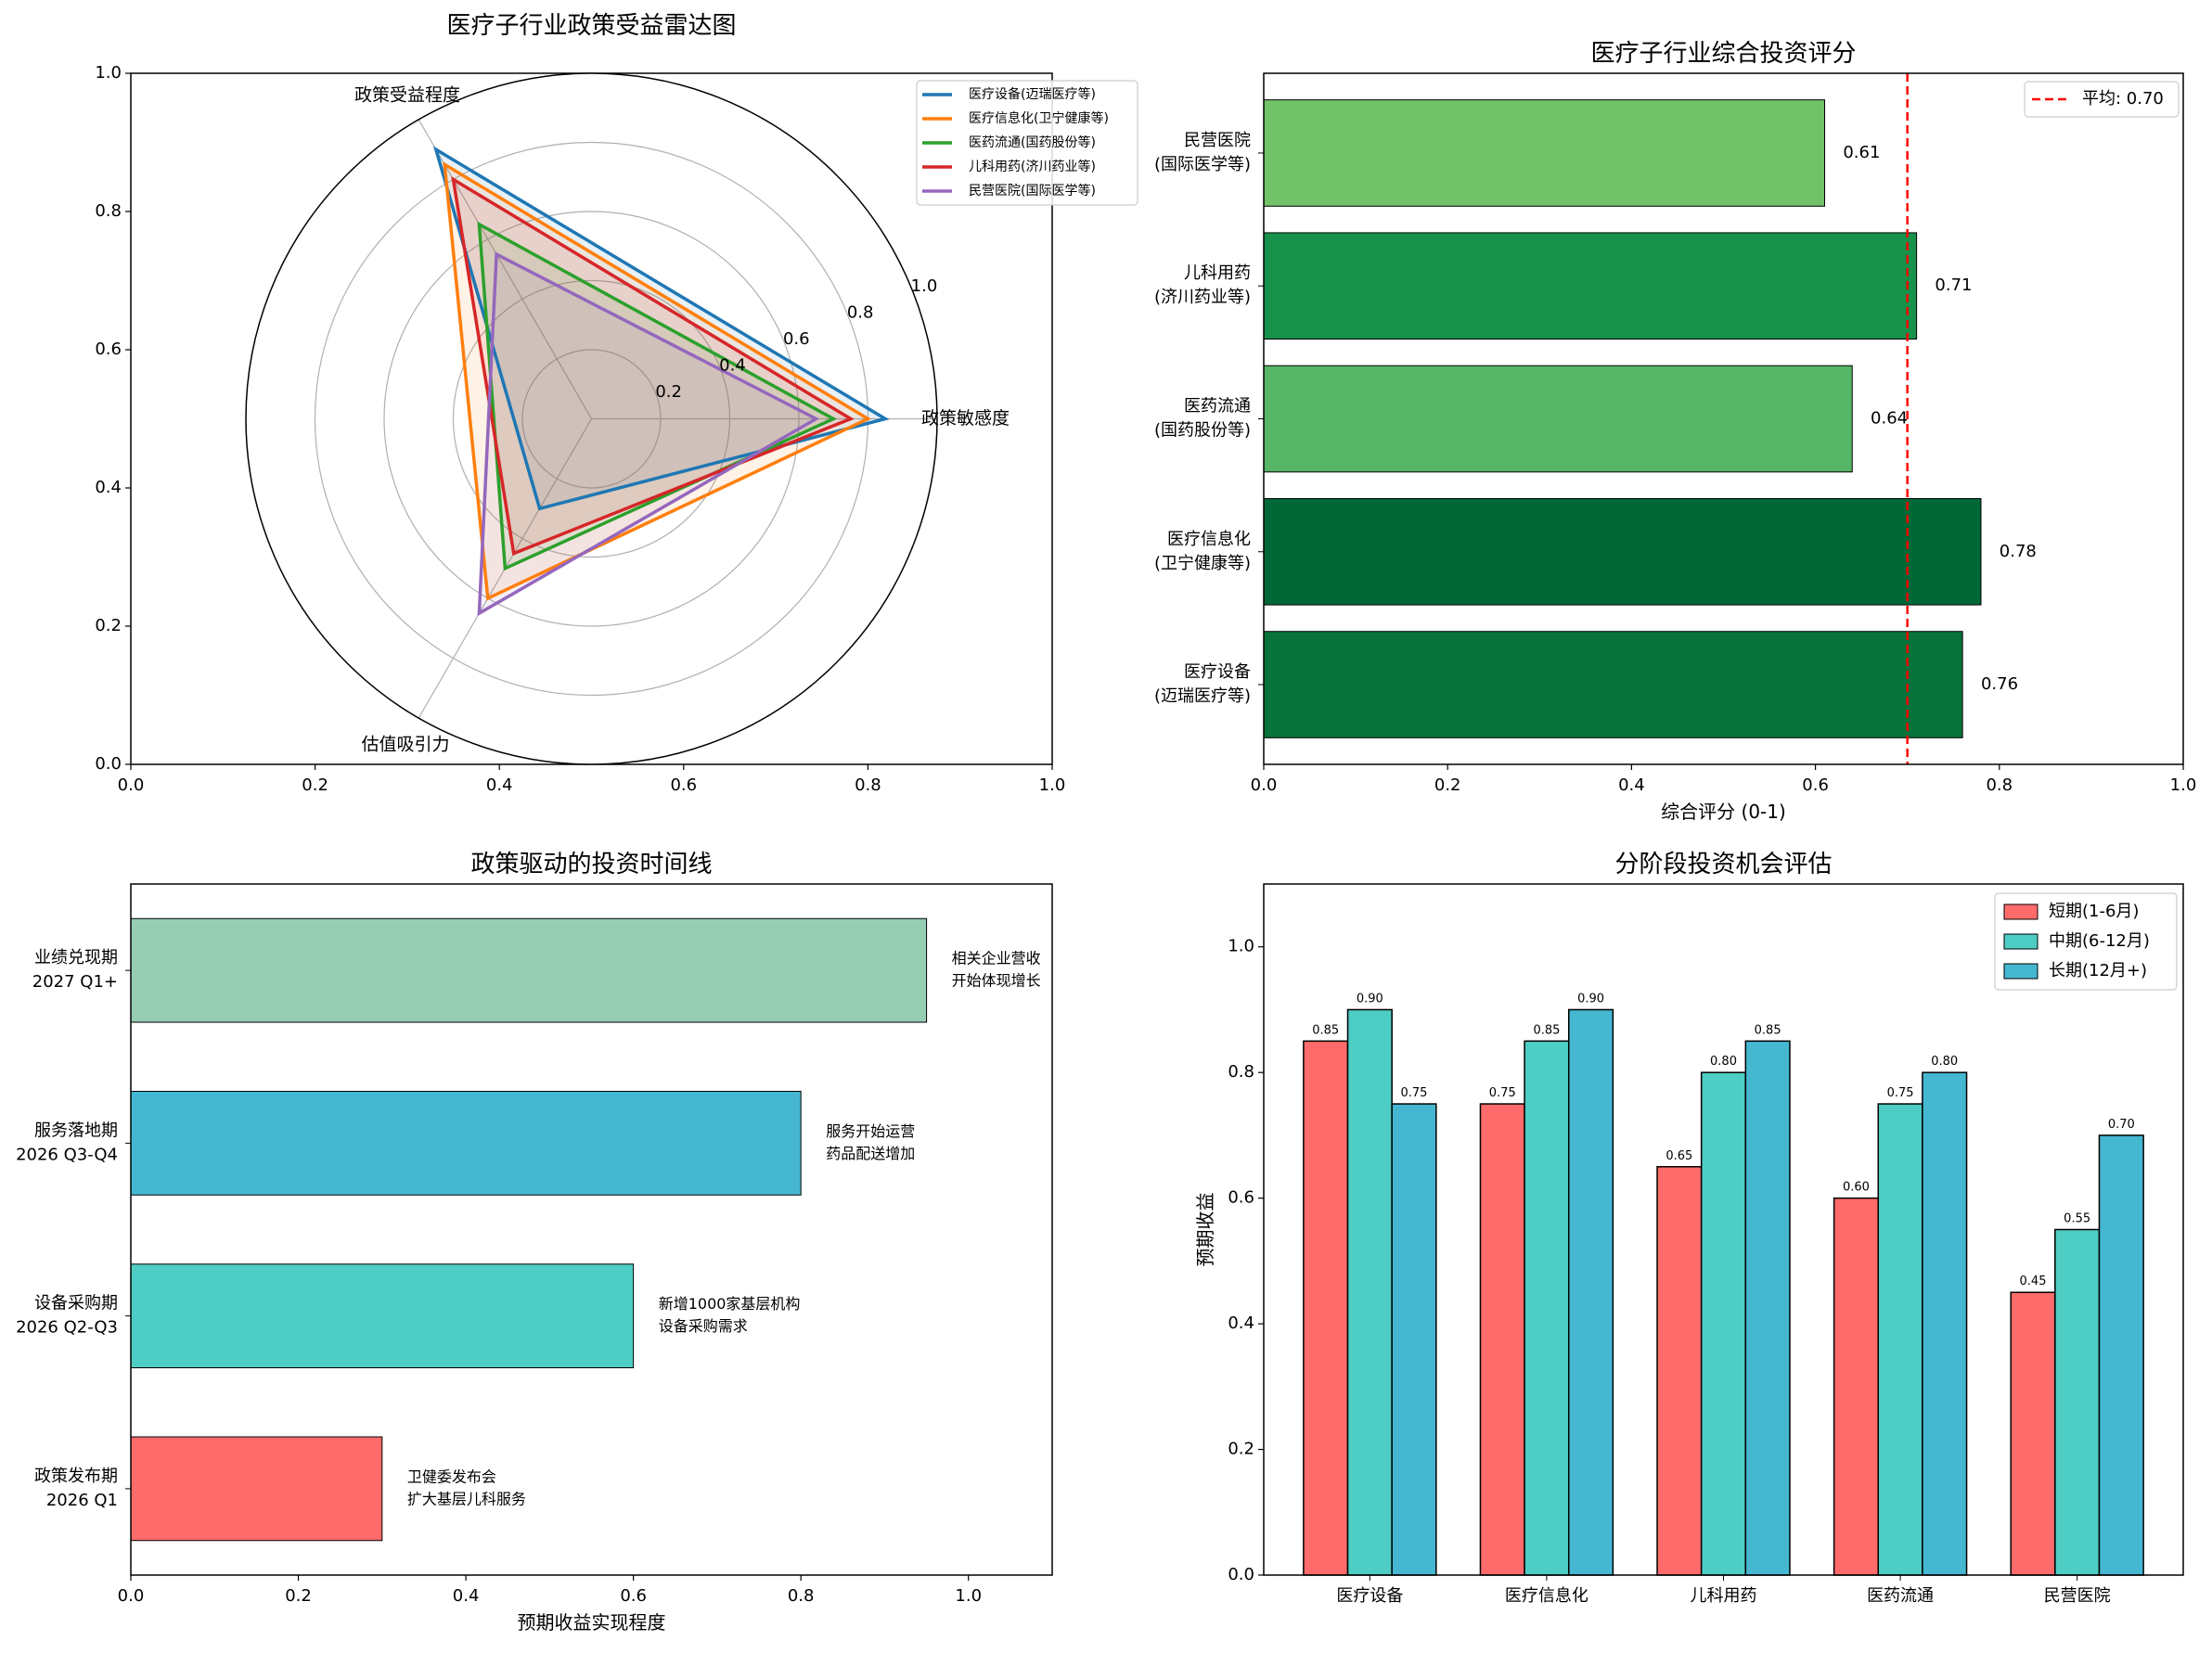  What do you see at coordinates (451, 1476) in the screenshot?
I see `timeline-annotation-line: 卫健委发布会` at bounding box center [451, 1476].